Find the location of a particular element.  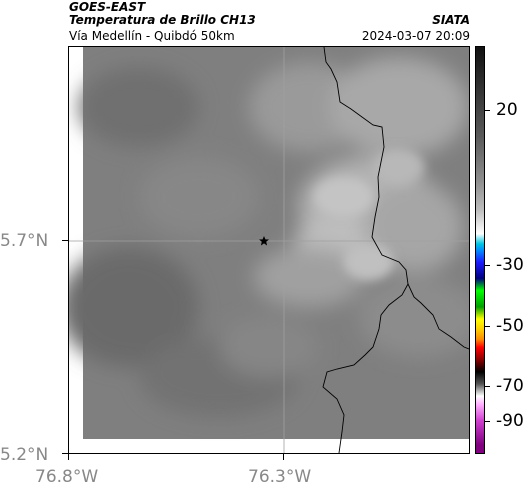

colorbar-label: 20 is located at coordinates (507, 110).